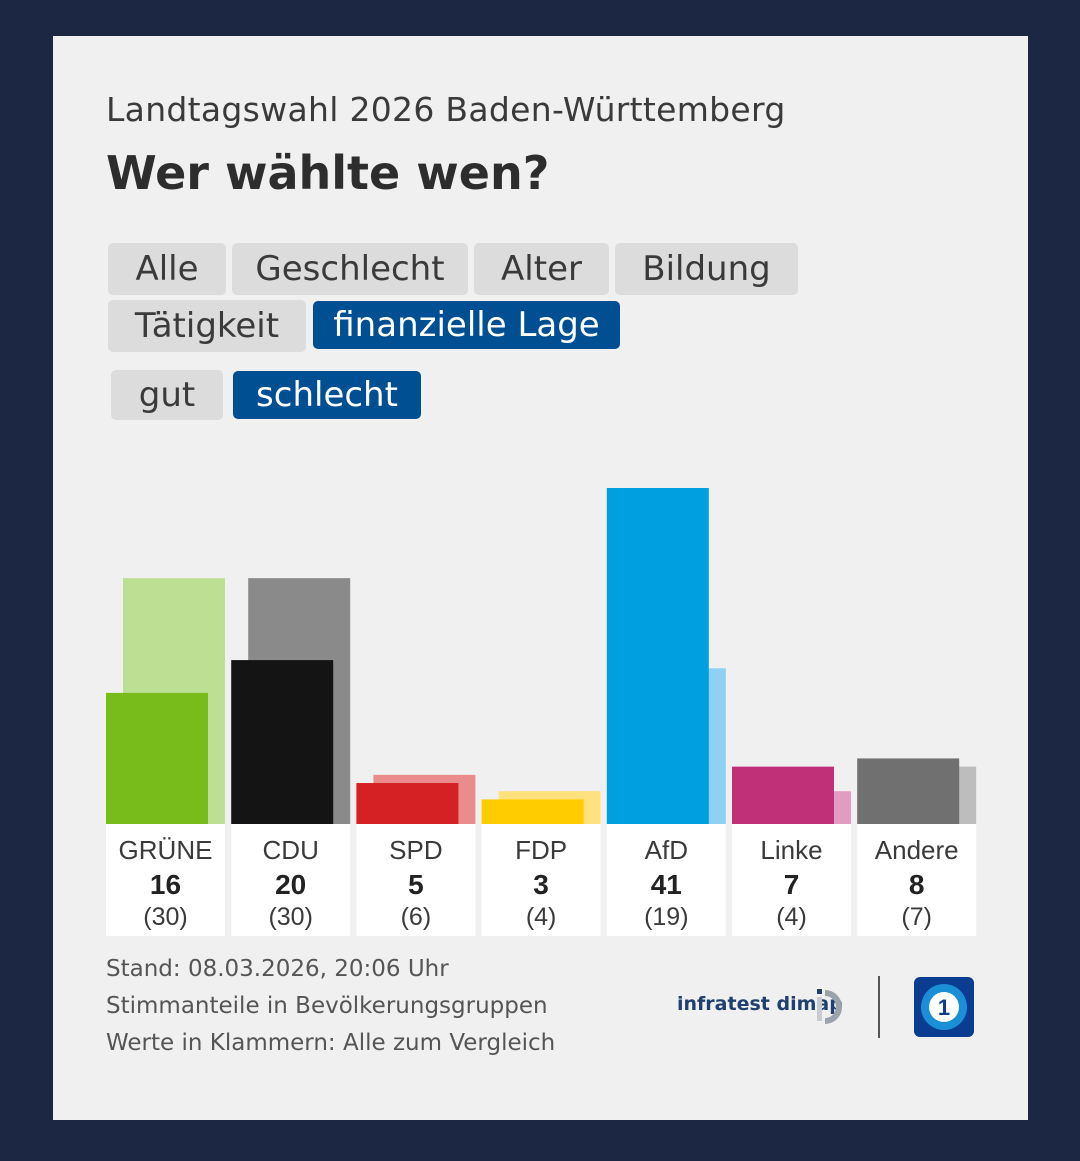 The width and height of the screenshot is (1080, 1161). I want to click on infratest-dimap-logo: infratest dimap, so click(760, 1004).